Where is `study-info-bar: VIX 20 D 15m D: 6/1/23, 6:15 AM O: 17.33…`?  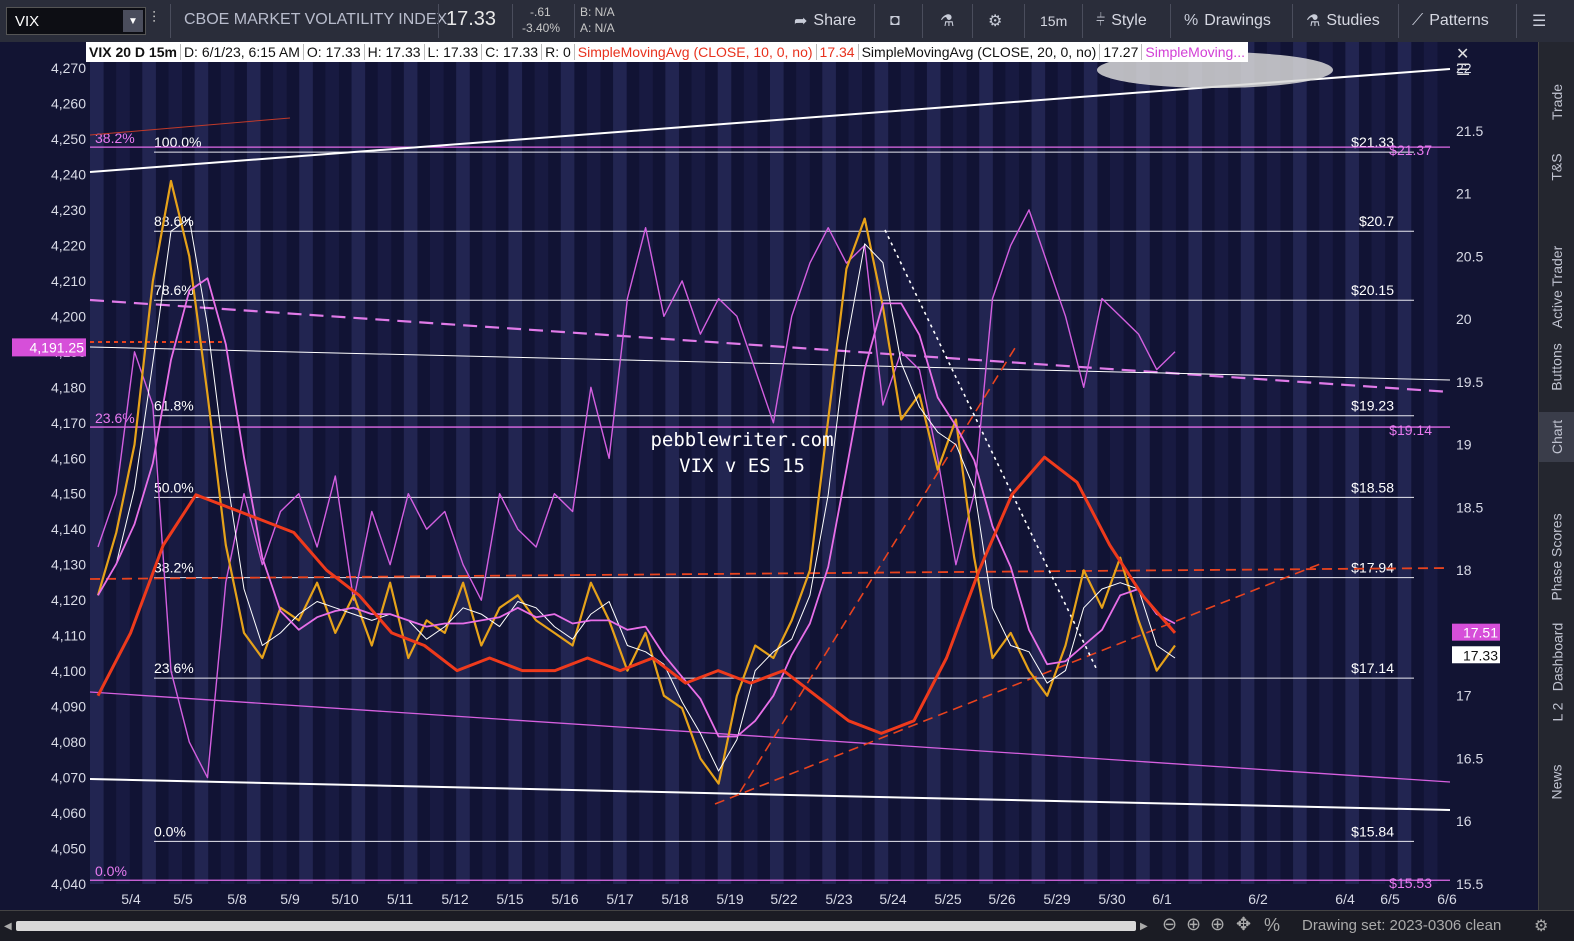
study-info-bar: VIX 20 D 15m D: 6/1/23, 6:15 AM O: 17.33… is located at coordinates (667, 52).